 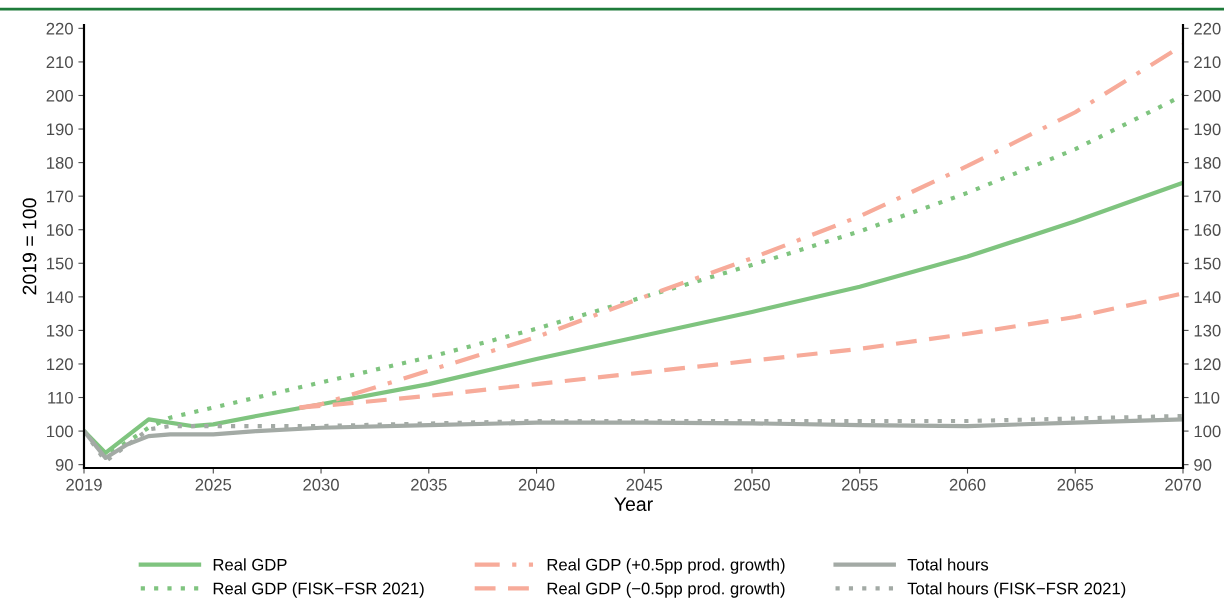 I want to click on y-tick-label: 200, so click(x=59, y=95).